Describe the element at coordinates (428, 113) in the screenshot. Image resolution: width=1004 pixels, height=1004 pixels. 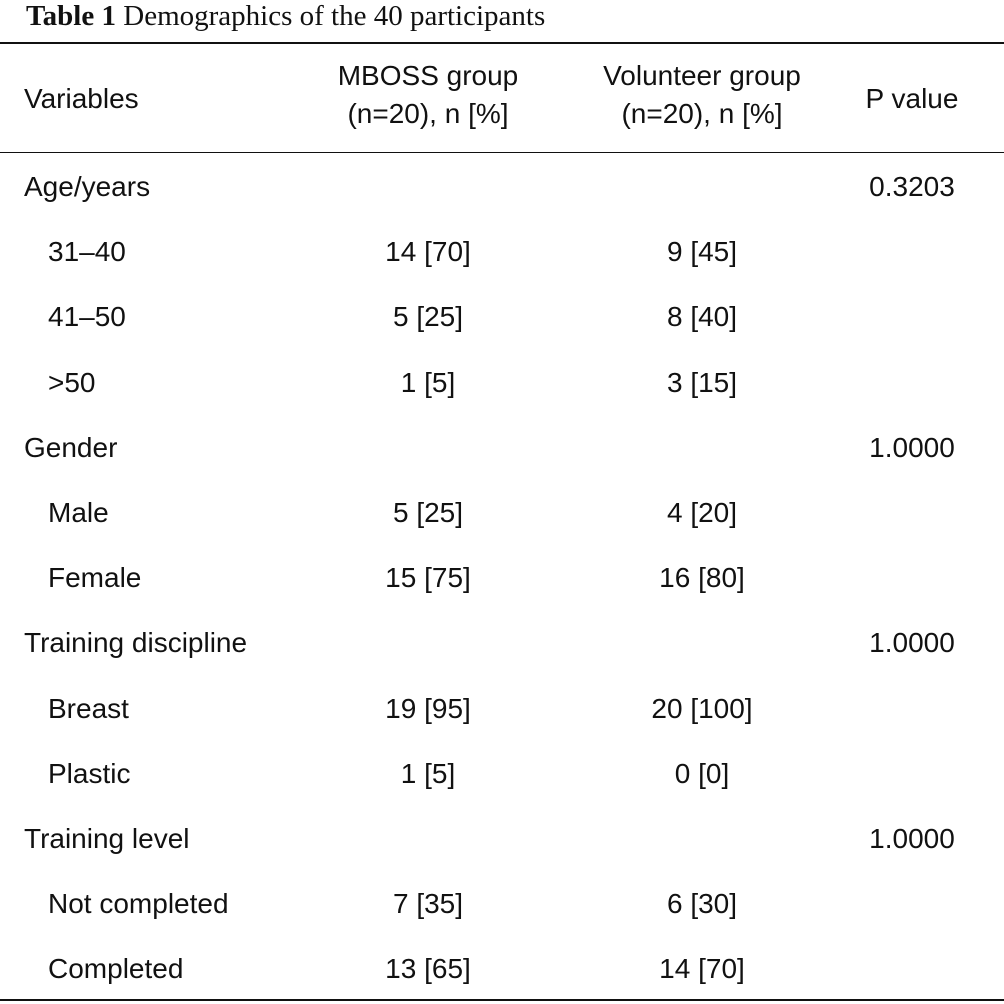
I see `header-mboss-line2: (n=20), n [%]` at that location.